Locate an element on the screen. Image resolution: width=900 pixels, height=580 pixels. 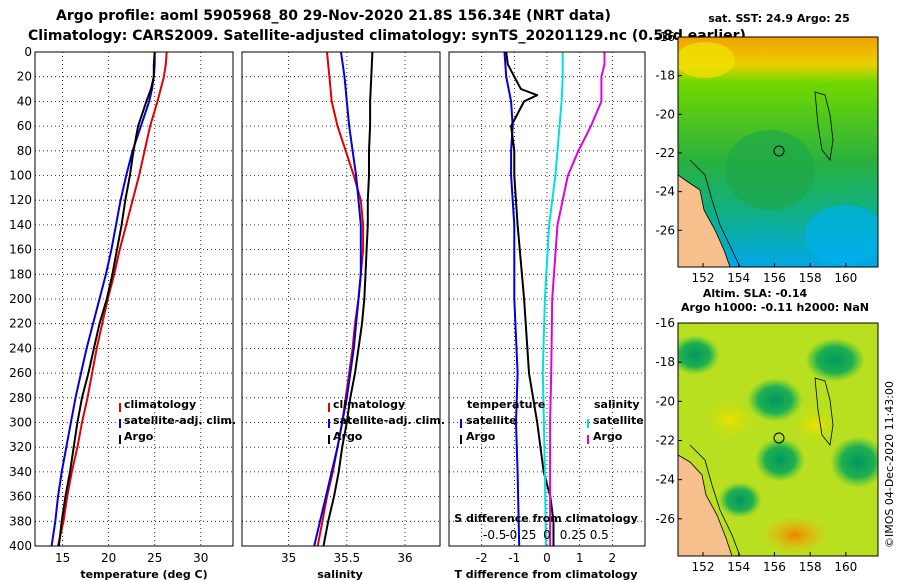
depth-tick-label: 100 is located at coordinates (20, 176).